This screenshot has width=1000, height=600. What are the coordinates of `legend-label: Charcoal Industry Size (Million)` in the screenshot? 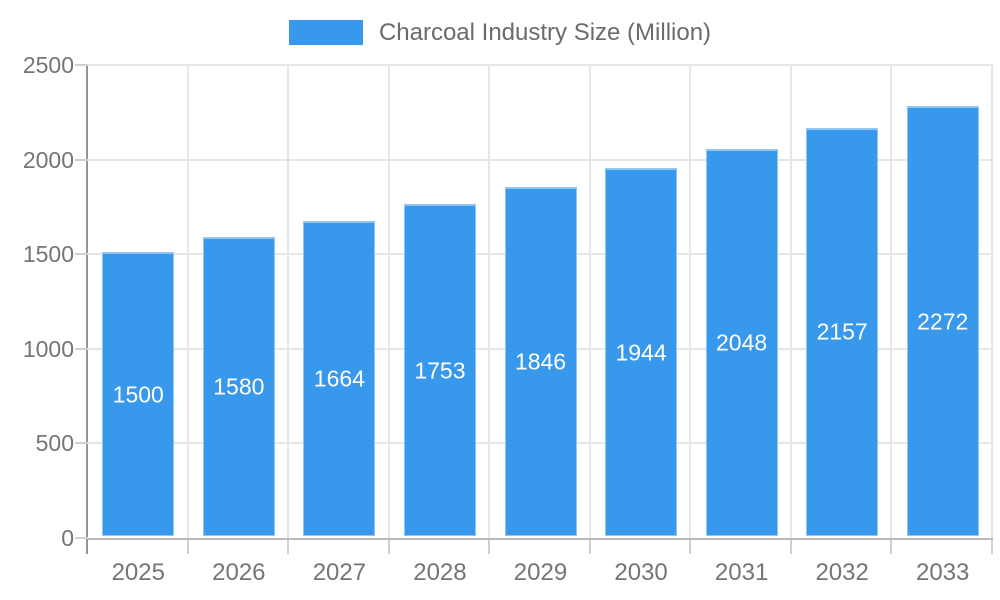 It's located at (545, 32).